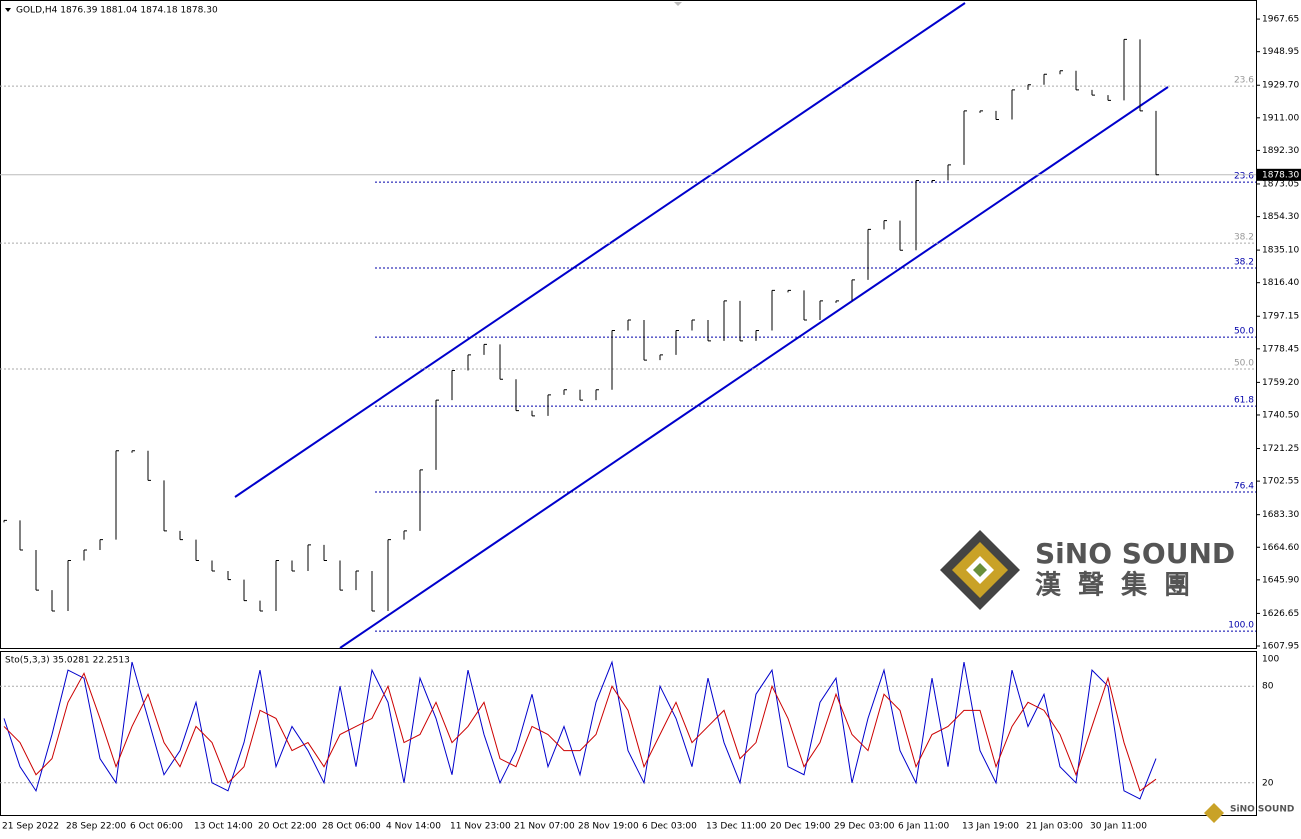 The image size is (1301, 839). What do you see at coordinates (1214, 813) in the screenshot?
I see `watermark-icon` at bounding box center [1214, 813].